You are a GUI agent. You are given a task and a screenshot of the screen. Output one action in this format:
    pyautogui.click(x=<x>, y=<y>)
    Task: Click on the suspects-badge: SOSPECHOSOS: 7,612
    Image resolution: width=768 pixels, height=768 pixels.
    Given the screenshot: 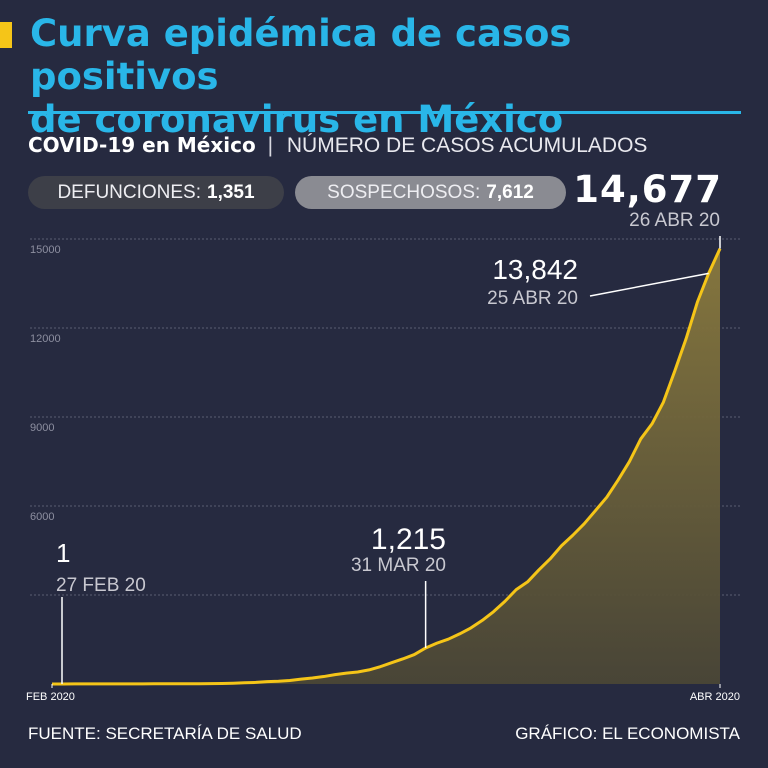 What is the action you would take?
    pyautogui.click(x=430, y=192)
    